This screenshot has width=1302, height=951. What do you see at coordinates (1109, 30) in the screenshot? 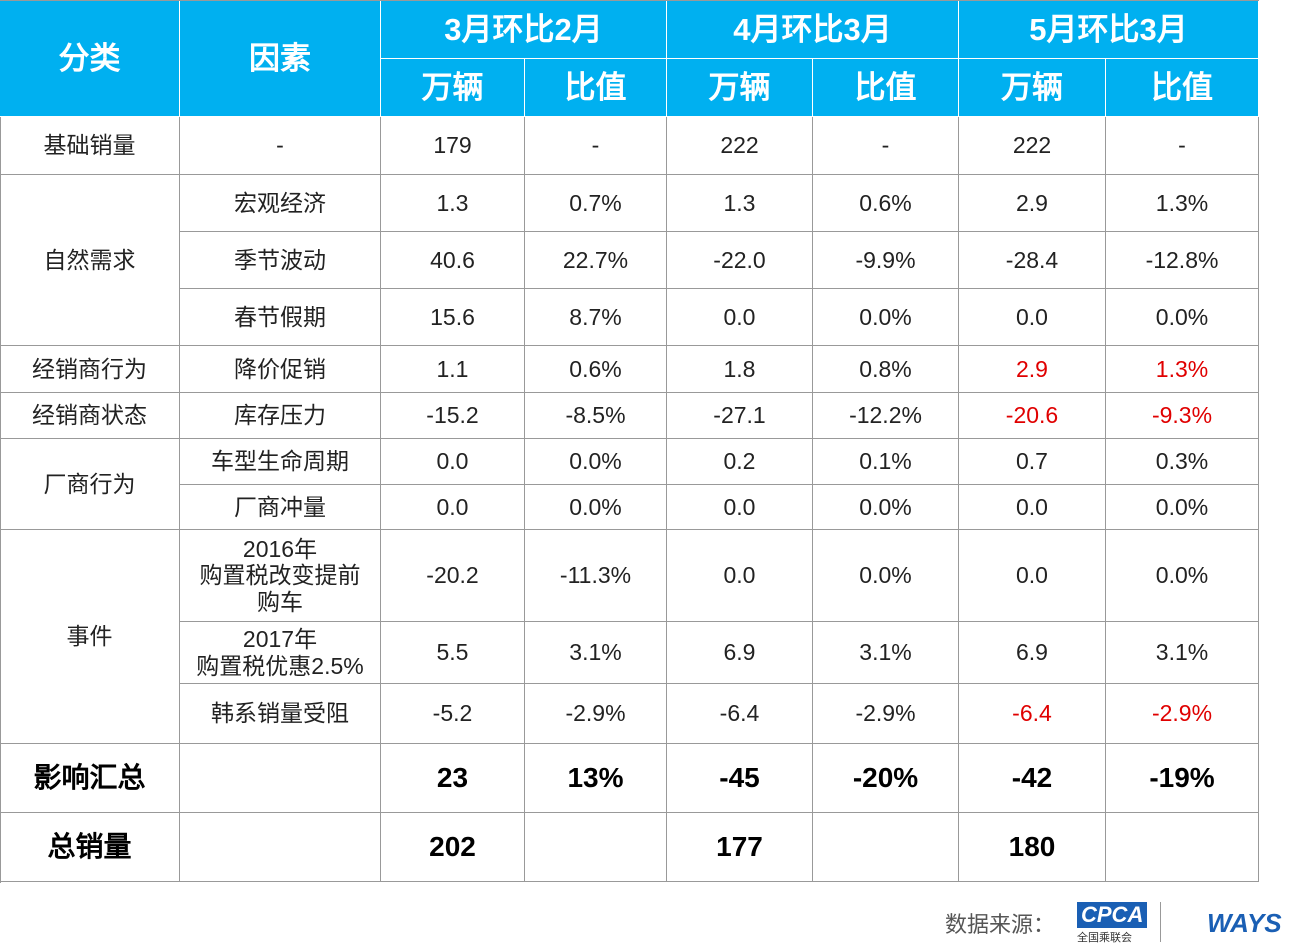
I see `header-group: 5月环比3月` at bounding box center [1109, 30].